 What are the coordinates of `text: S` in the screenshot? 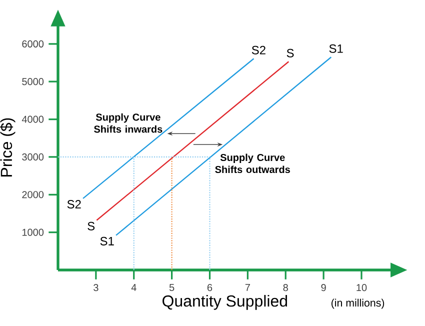 It's located at (290, 53).